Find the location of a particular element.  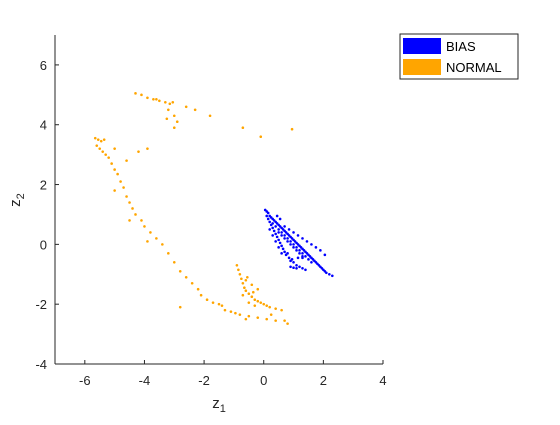

legend-swatch-normal is located at coordinates (422, 67).